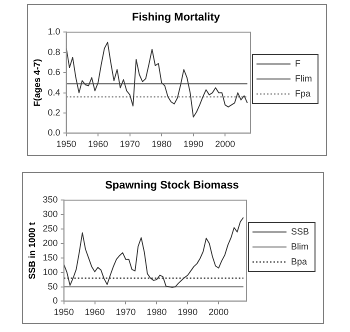 Image resolution: width=350 pixels, height=332 pixels. What do you see at coordinates (300, 231) in the screenshot?
I see `legend-label: SSB` at bounding box center [300, 231].